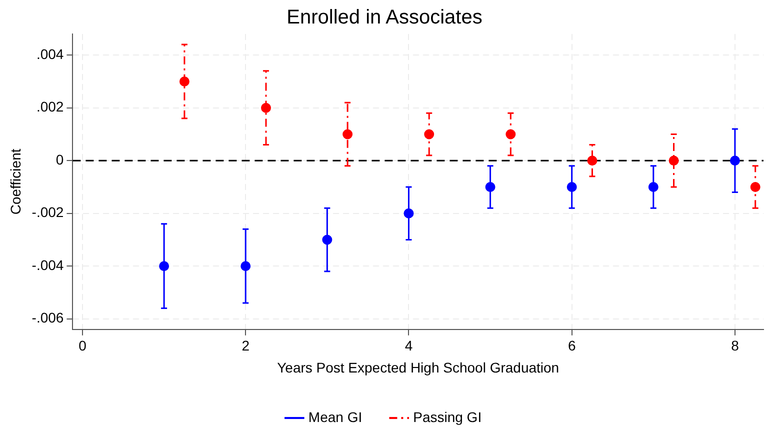 Image resolution: width=769 pixels, height=439 pixels. I want to click on x-tick-label: 0, so click(82, 346).